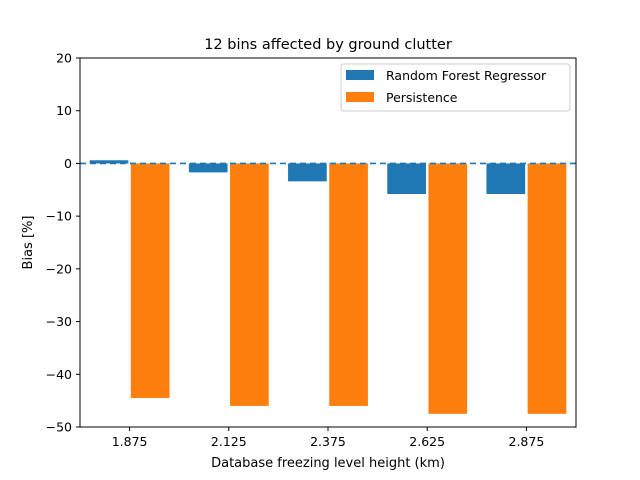 Image resolution: width=640 pixels, height=480 pixels. Describe the element at coordinates (59, 321) in the screenshot. I see `y-tick-label: −30` at that location.